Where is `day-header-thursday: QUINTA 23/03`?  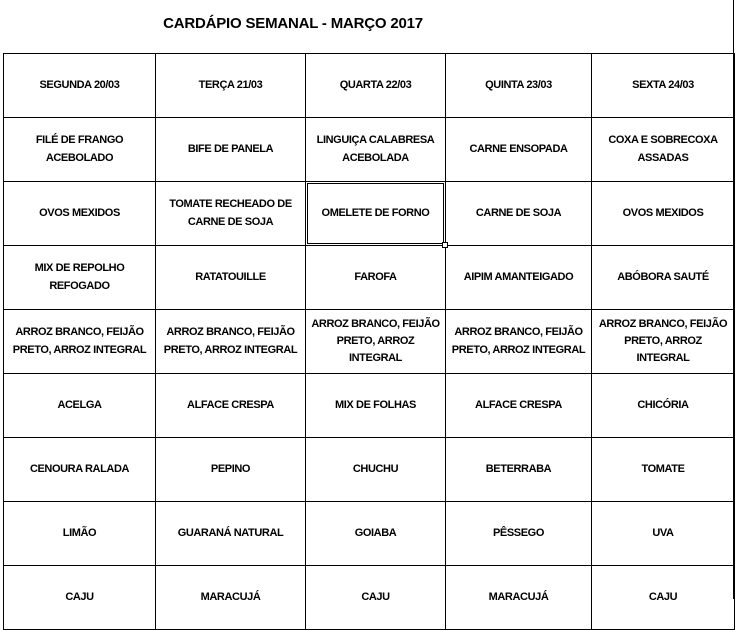 day-header-thursday: QUINTA 23/03 is located at coordinates (518, 85).